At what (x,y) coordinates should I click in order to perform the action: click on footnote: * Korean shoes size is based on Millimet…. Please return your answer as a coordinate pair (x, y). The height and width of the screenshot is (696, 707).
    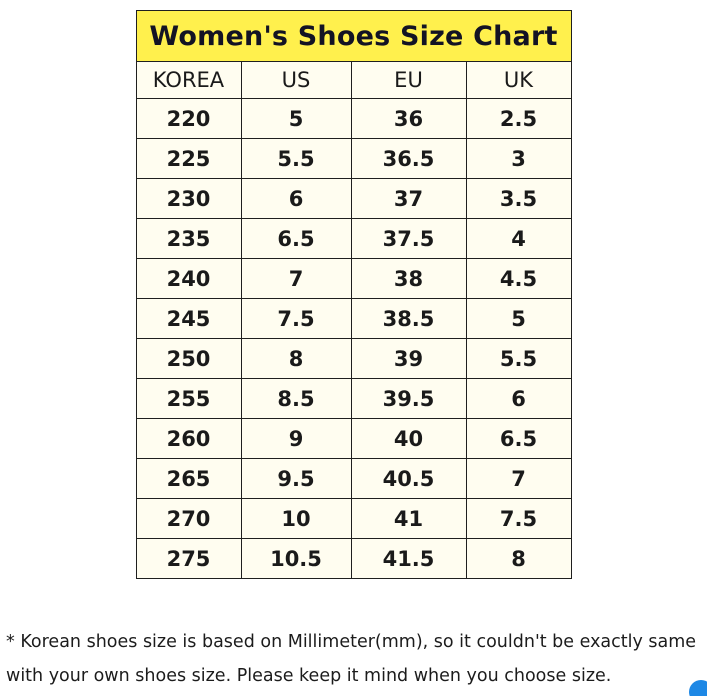
    Looking at the image, I should click on (356, 659).